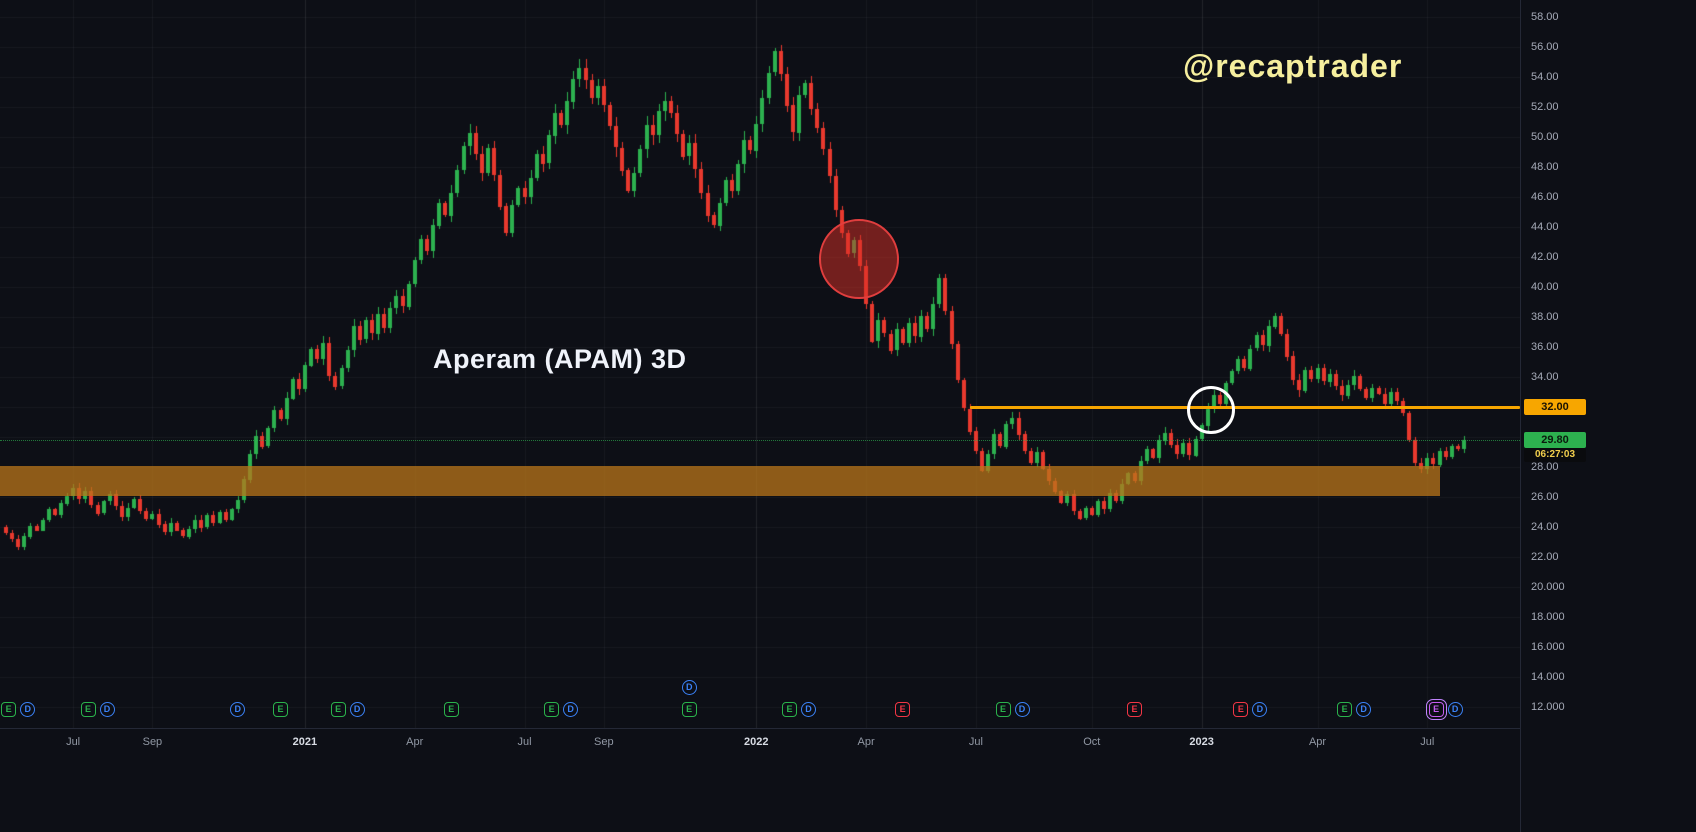  Describe the element at coordinates (1545, 287) in the screenshot. I see `price-axis-label: 40.00` at that location.